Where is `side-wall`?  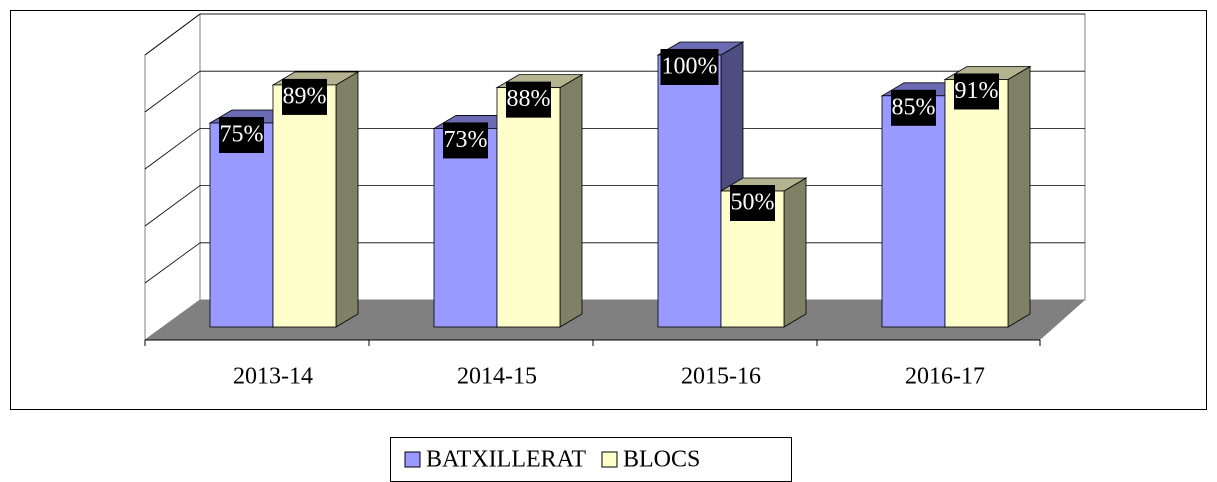
side-wall is located at coordinates (172, 177).